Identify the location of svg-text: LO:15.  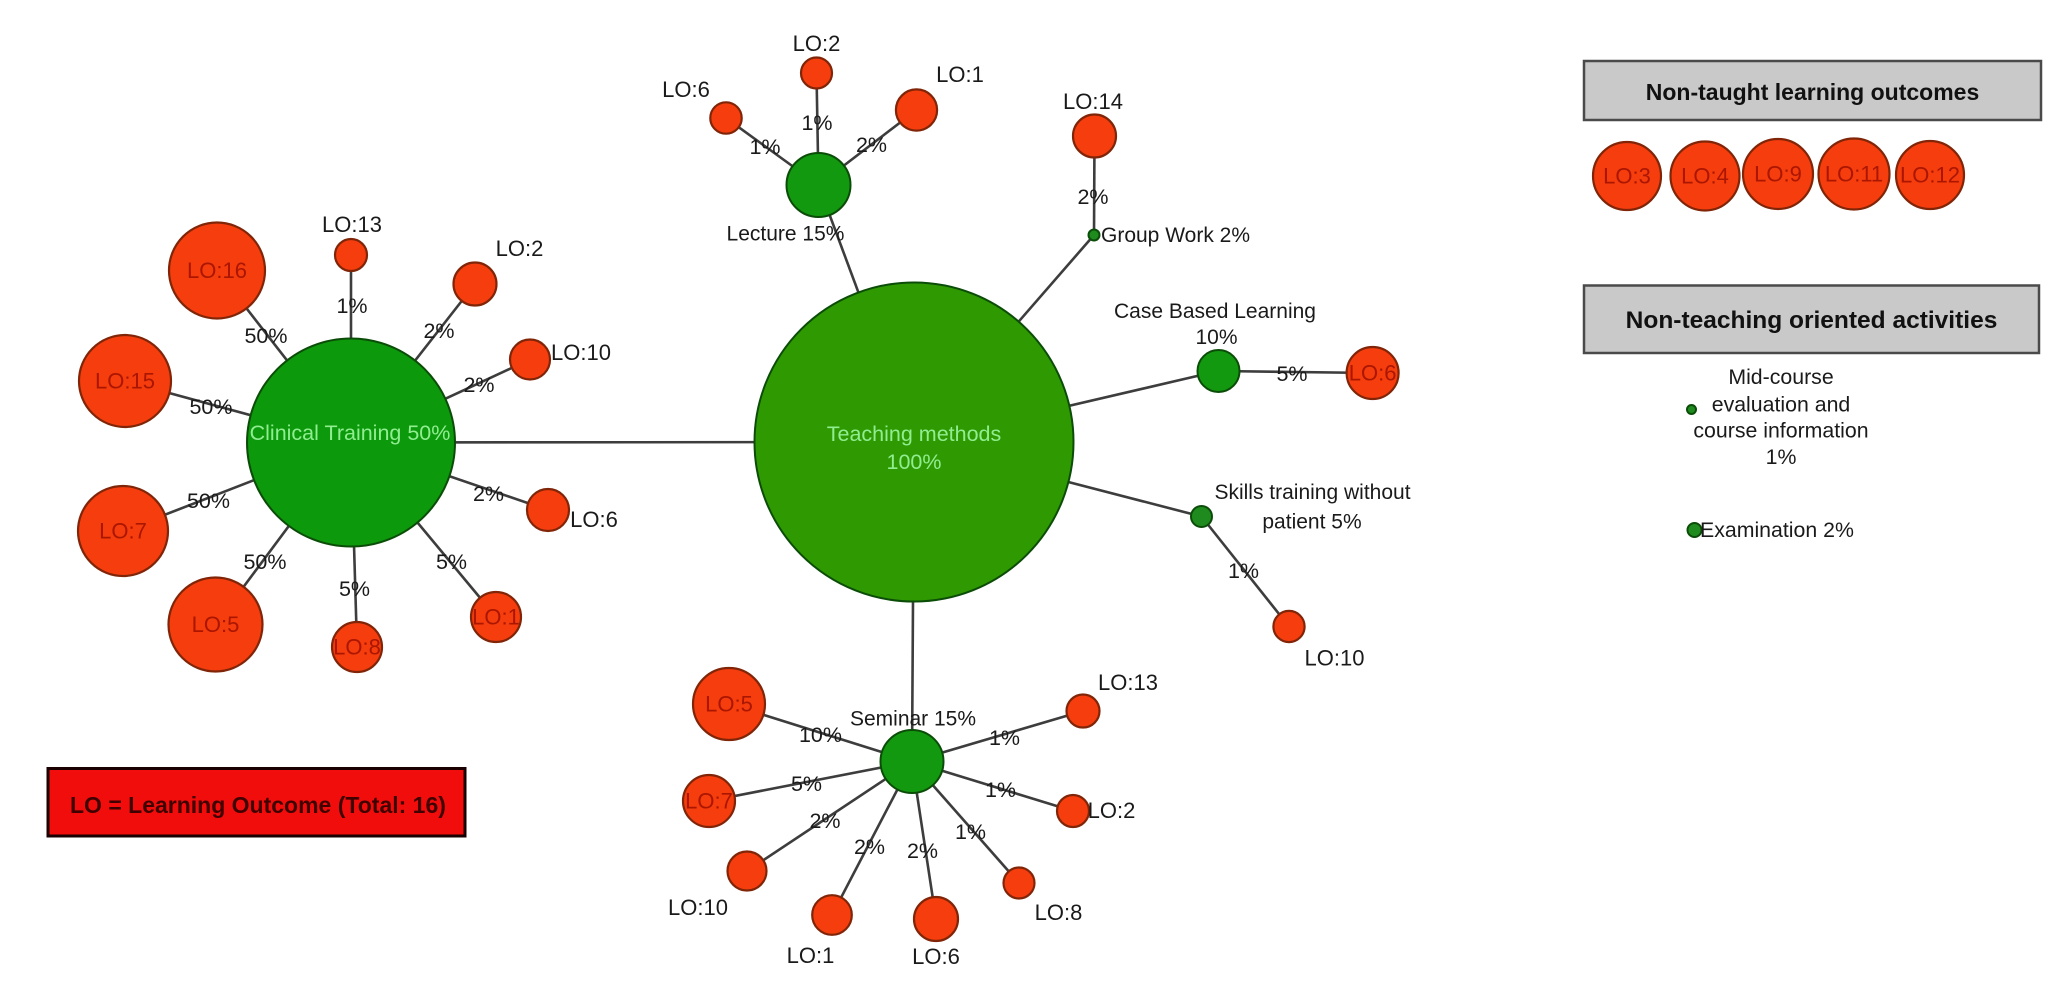
(125, 381).